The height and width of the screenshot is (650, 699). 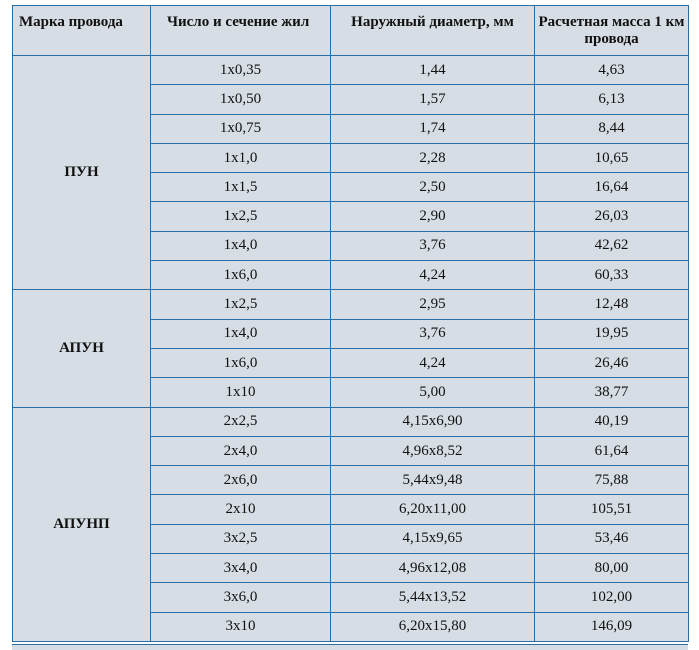 I want to click on table-row: 1x2,5 2,90 26,03, so click(x=351, y=216).